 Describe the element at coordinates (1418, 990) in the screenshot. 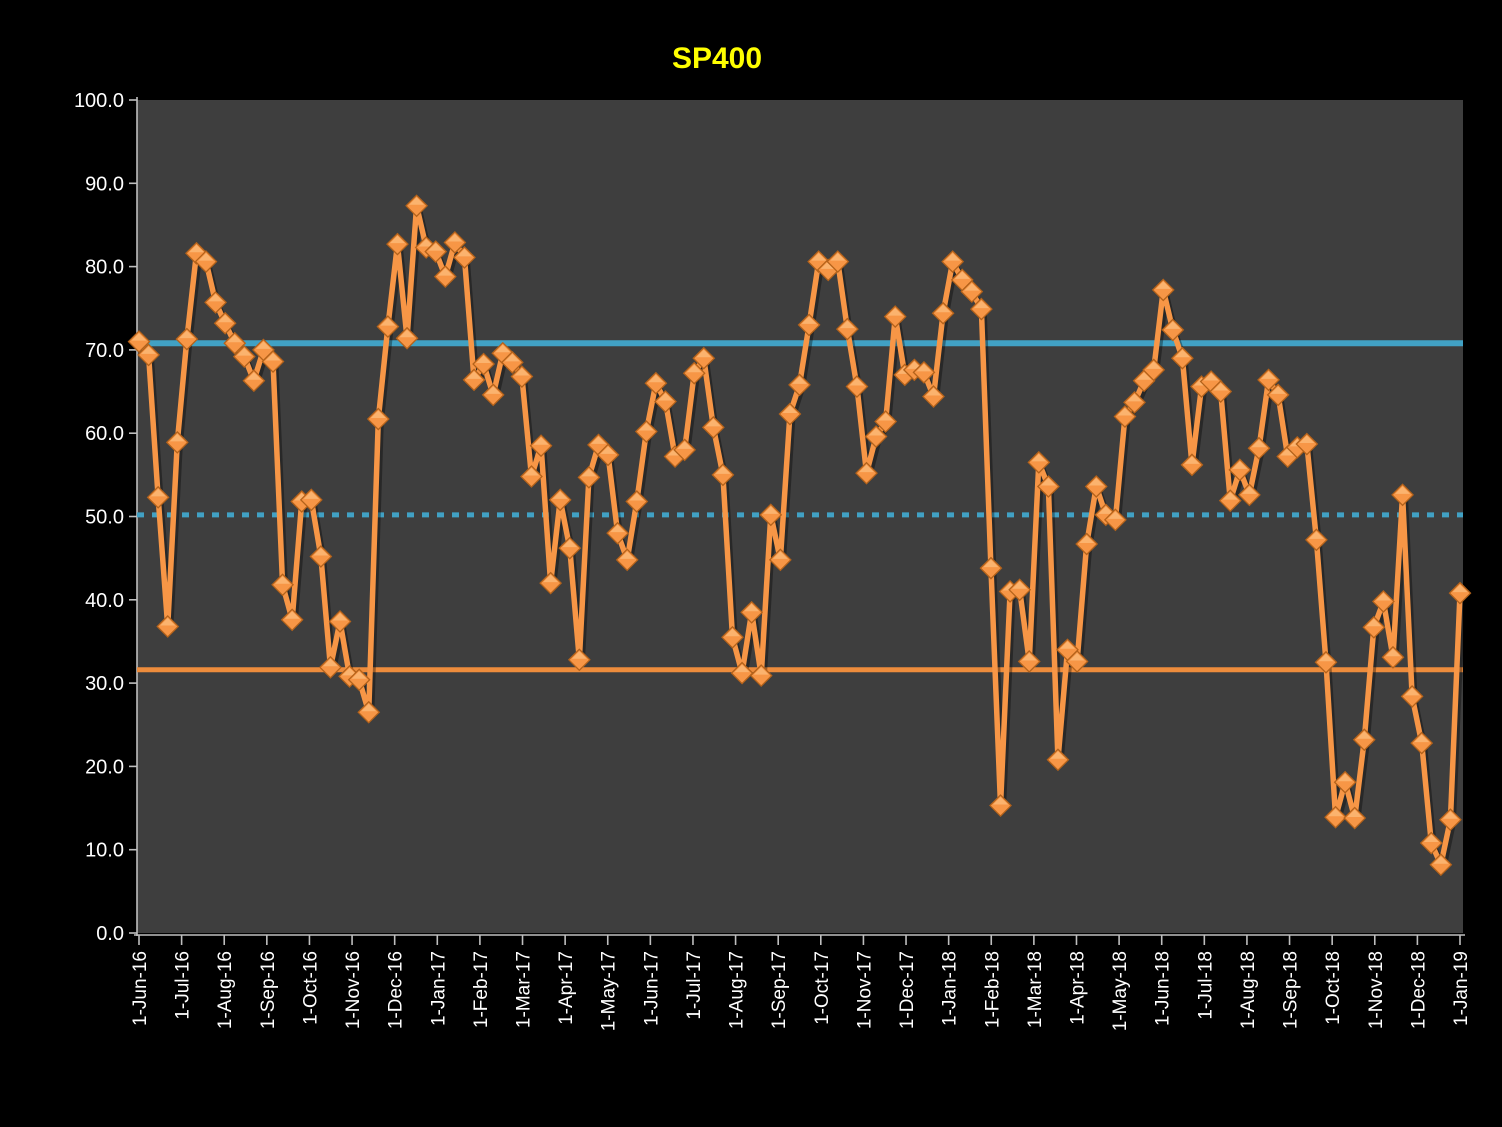

I see `x-tick-label: 1-Dec-18` at that location.